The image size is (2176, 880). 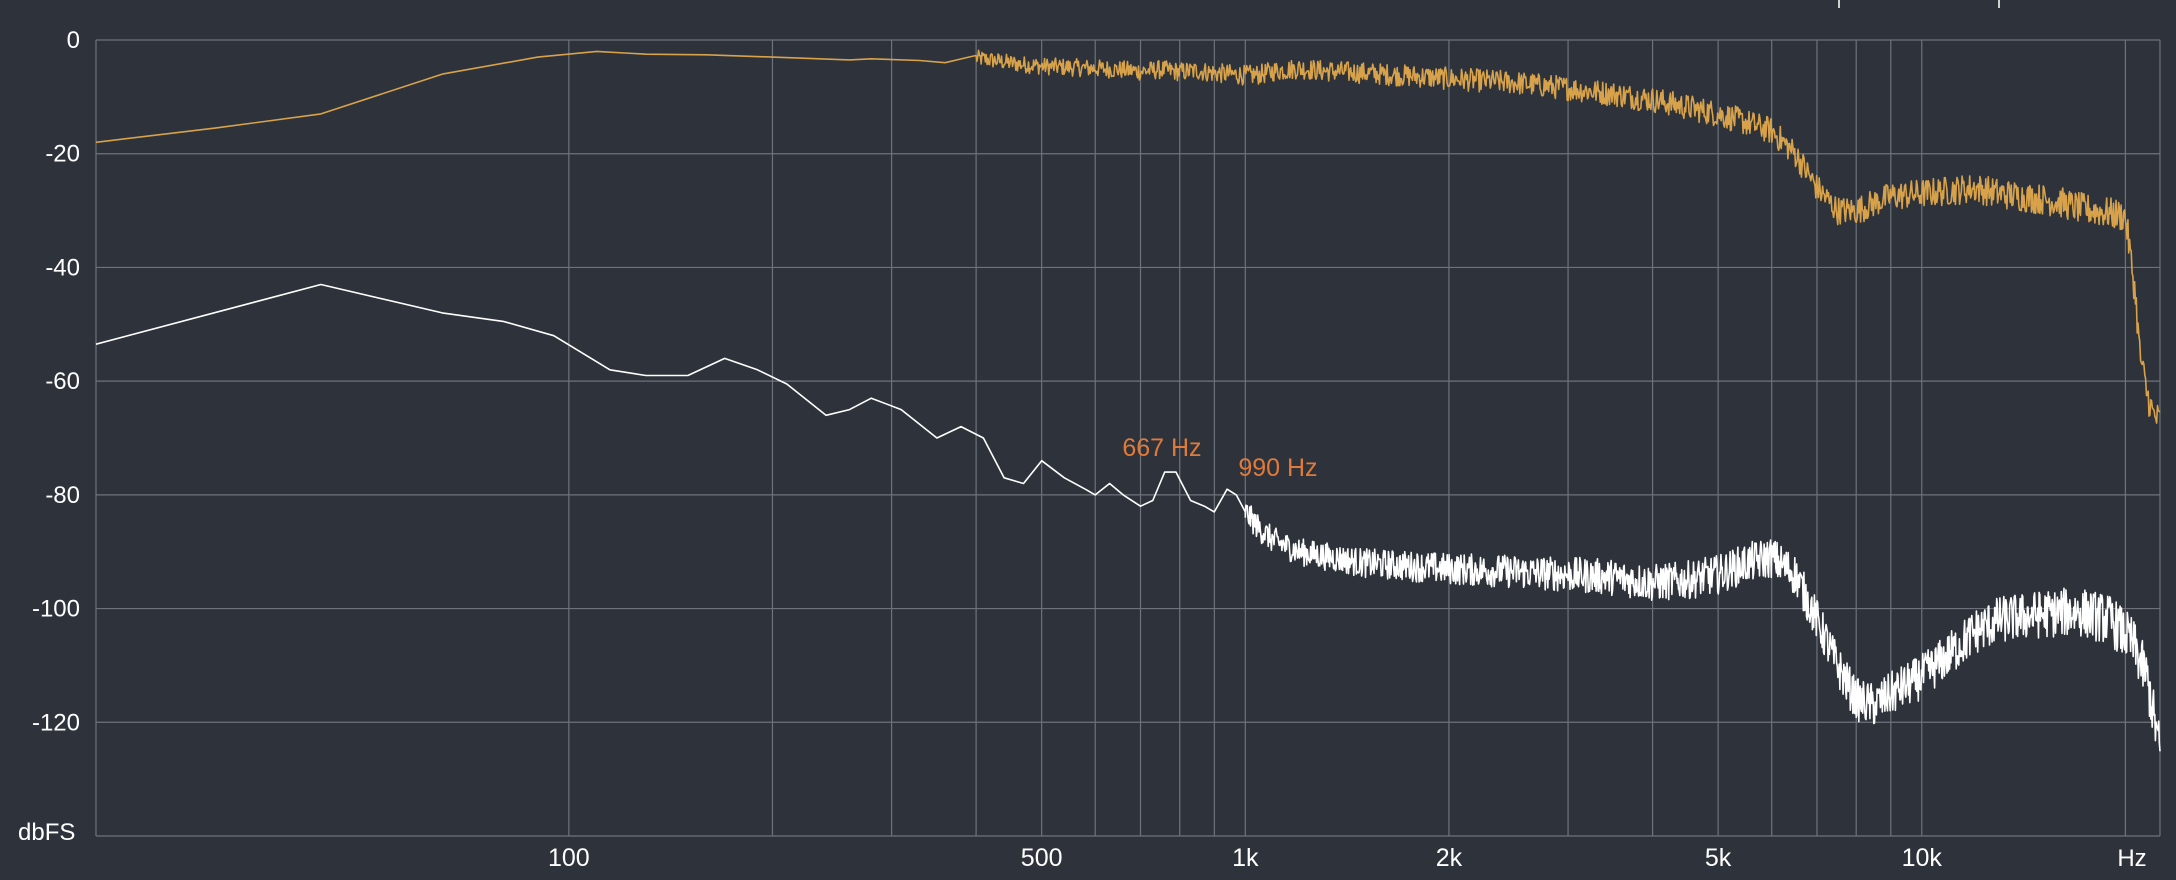 I want to click on peak-annotation: 667 Hz, so click(x=1161, y=448).